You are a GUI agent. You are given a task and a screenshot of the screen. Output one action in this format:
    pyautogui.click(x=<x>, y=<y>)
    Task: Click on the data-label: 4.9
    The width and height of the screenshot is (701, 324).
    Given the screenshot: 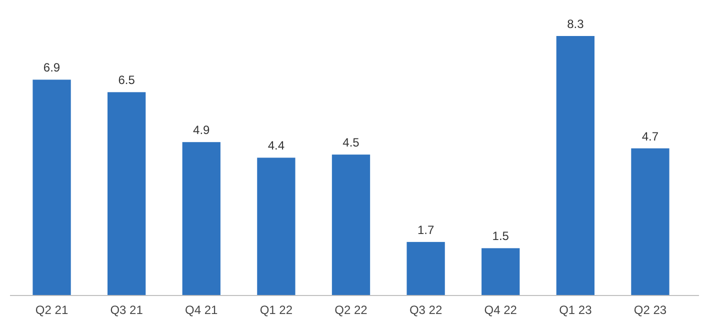 What is the action you would take?
    pyautogui.click(x=201, y=130)
    